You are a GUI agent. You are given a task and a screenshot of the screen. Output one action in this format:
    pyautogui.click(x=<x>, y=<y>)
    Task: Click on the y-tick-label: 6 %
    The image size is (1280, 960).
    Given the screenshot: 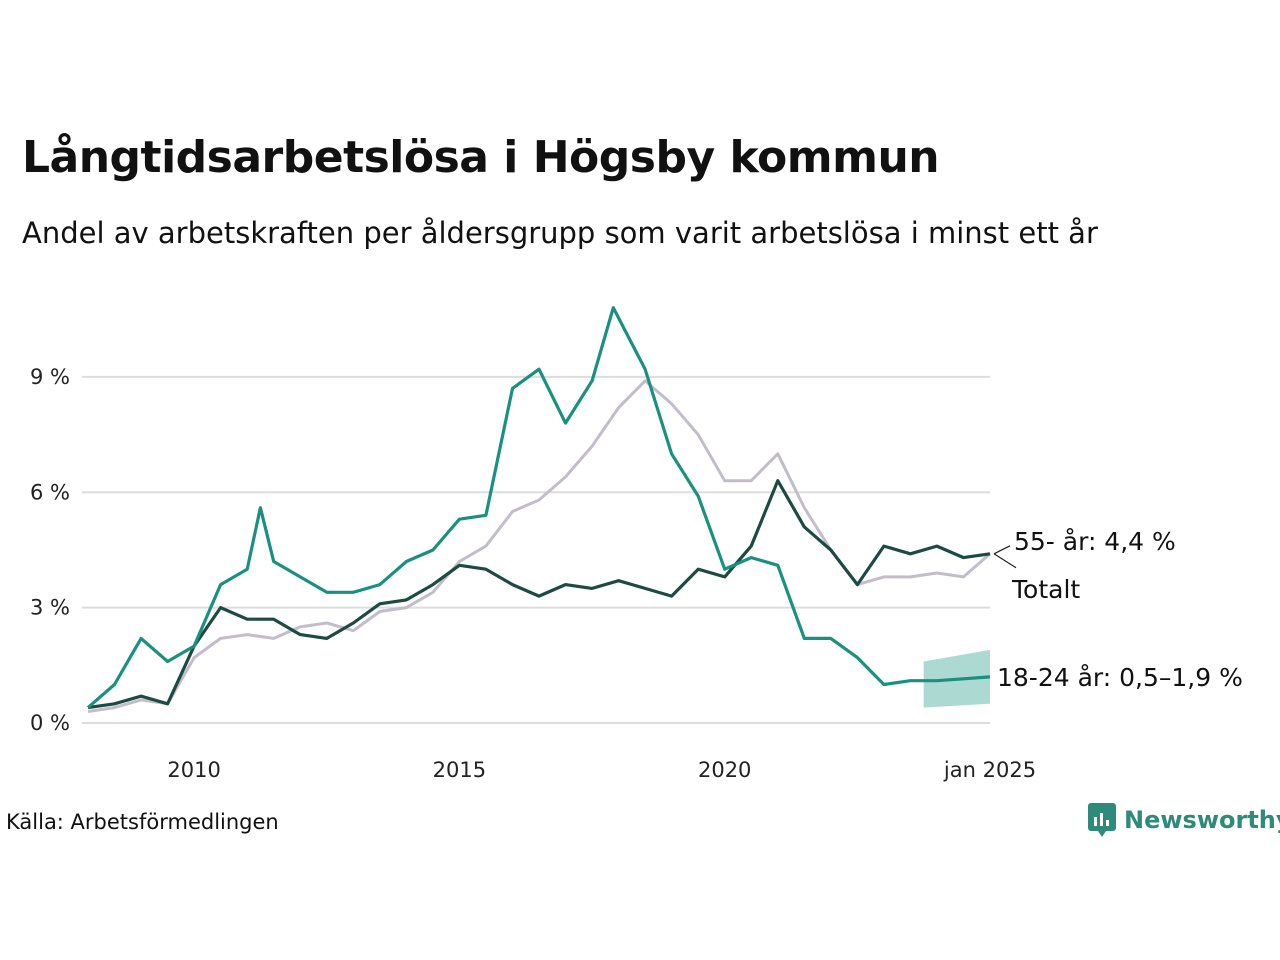 What is the action you would take?
    pyautogui.click(x=50, y=492)
    